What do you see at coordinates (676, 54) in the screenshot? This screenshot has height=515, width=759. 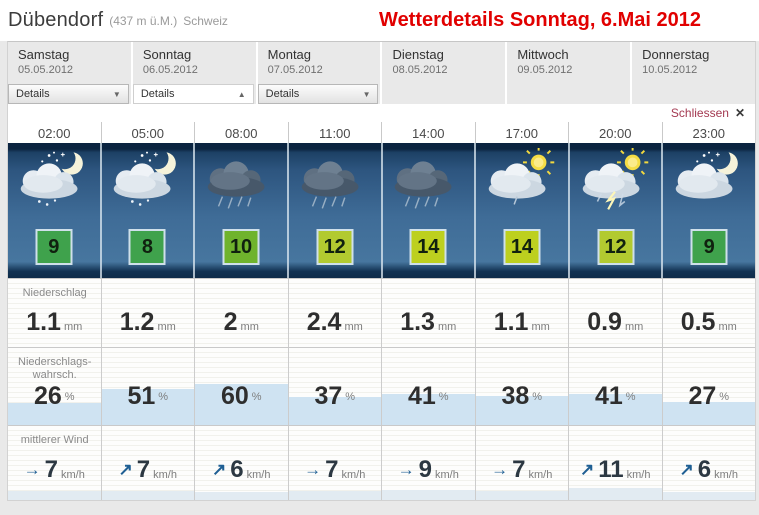 I see `day-name: Donnerstag` at bounding box center [676, 54].